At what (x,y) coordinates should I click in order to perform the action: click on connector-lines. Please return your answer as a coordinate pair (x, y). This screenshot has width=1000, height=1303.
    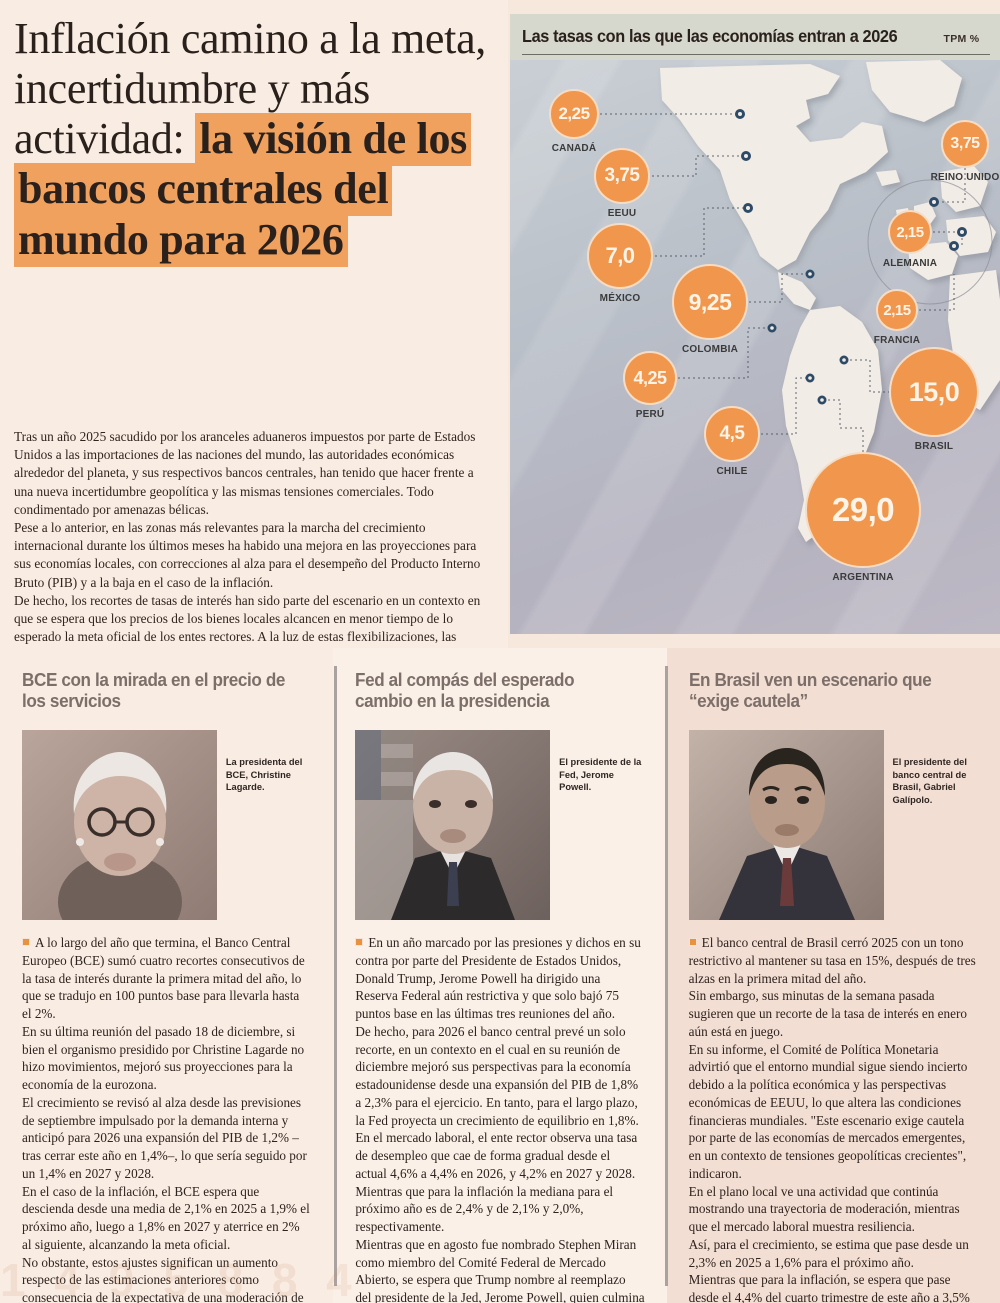
    Looking at the image, I should click on (783, 282).